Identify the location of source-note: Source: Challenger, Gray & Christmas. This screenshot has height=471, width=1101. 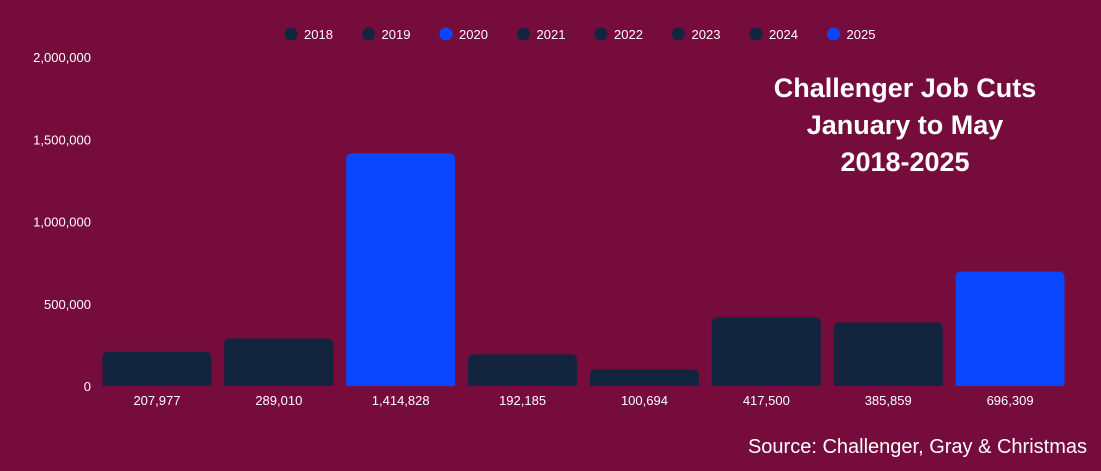
(917, 447).